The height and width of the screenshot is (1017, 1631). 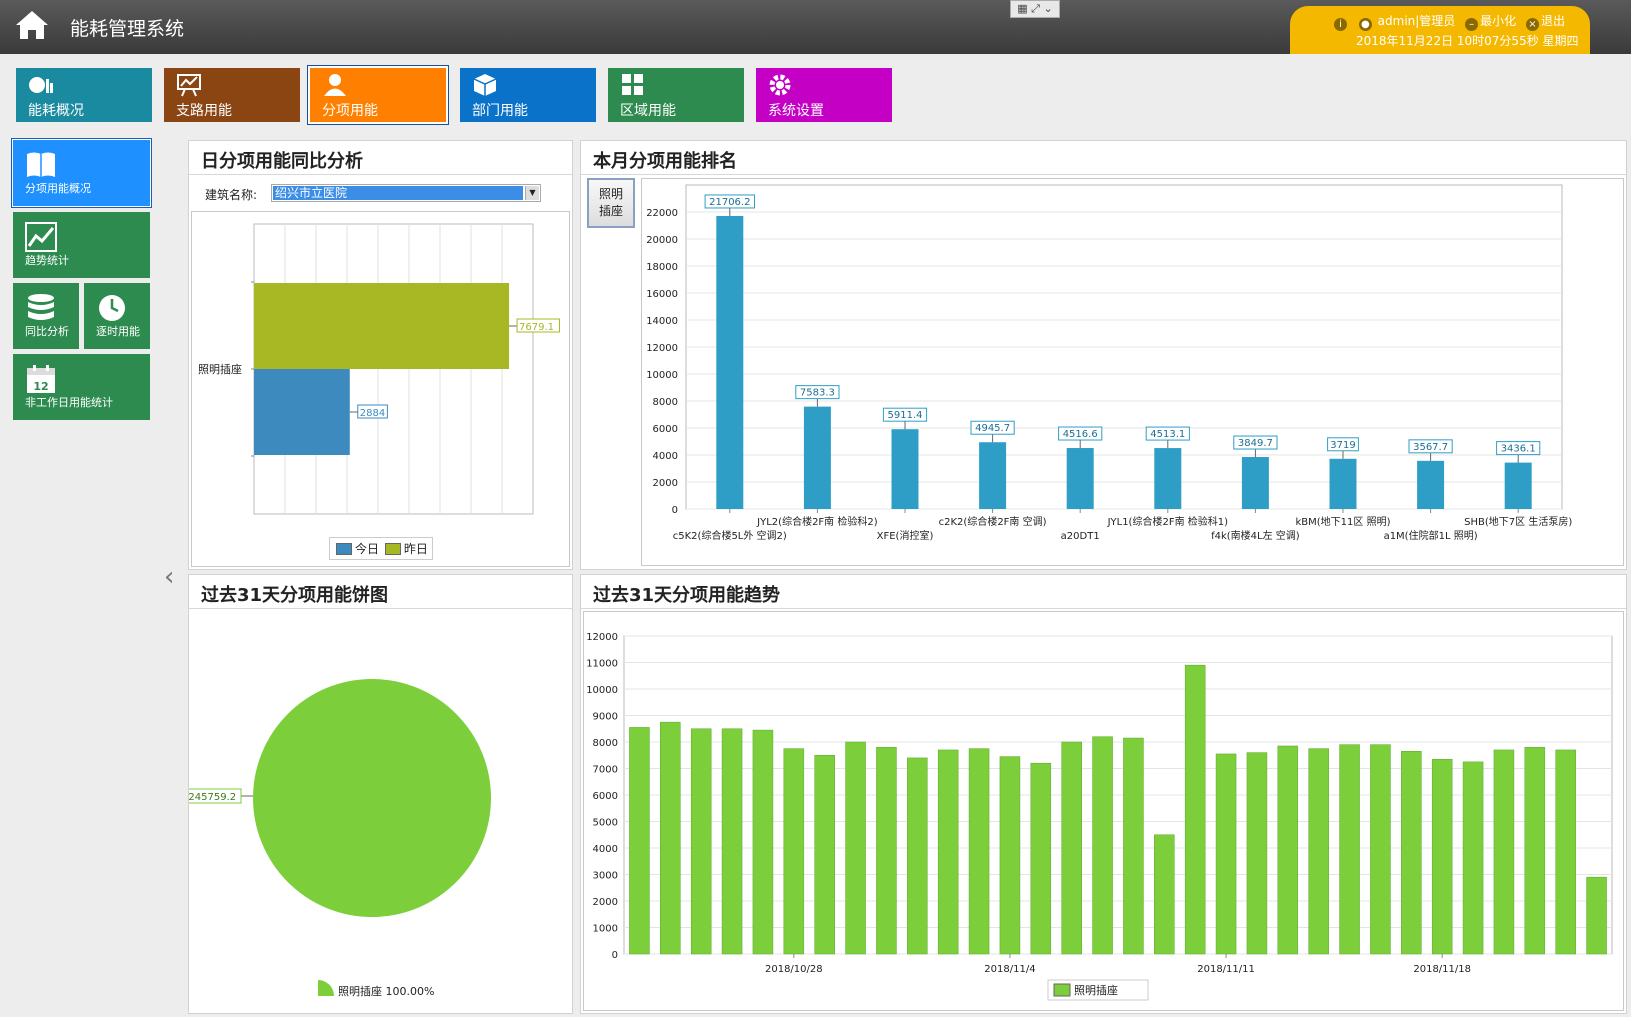 What do you see at coordinates (665, 483) in the screenshot?
I see `y-tick-label: 2000` at bounding box center [665, 483].